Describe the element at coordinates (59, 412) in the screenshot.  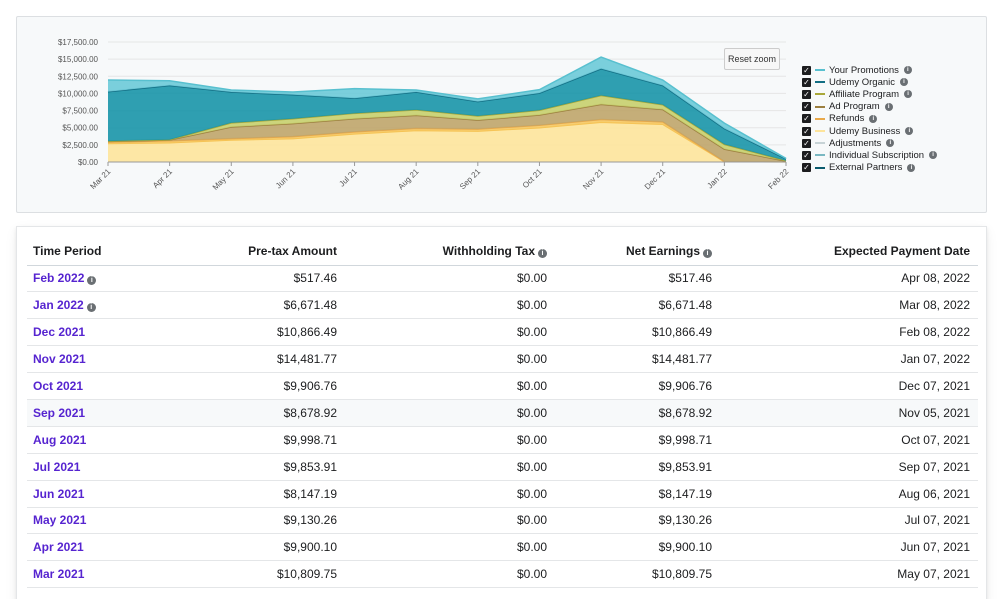
I see `time-period-link: Sep 2021` at that location.